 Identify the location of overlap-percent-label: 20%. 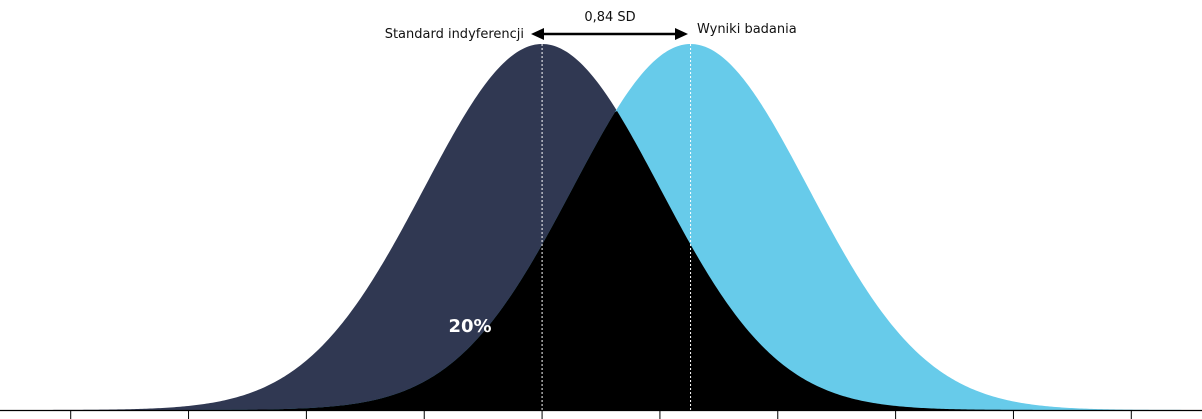
(469, 326).